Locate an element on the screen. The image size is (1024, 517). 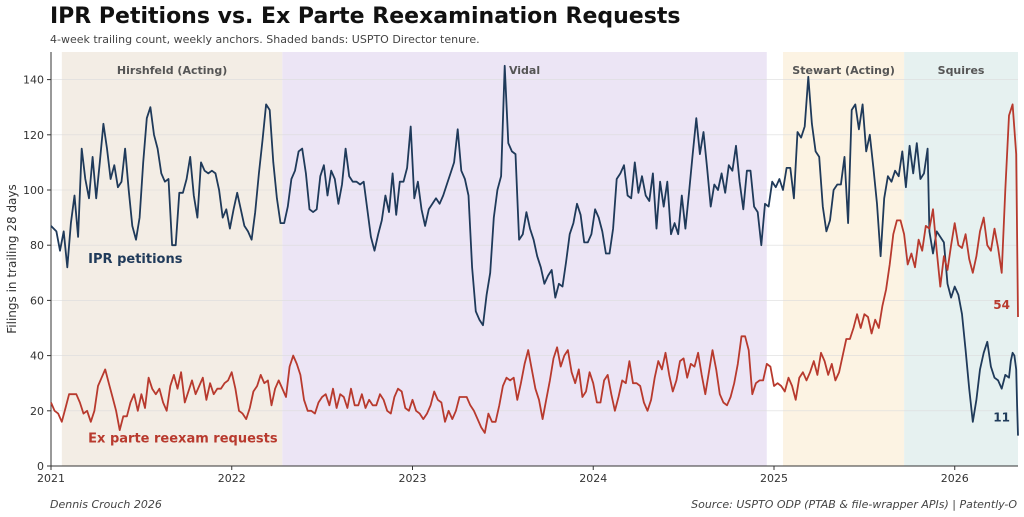
band-label: Stewart (Acting) is located at coordinates (843, 70).